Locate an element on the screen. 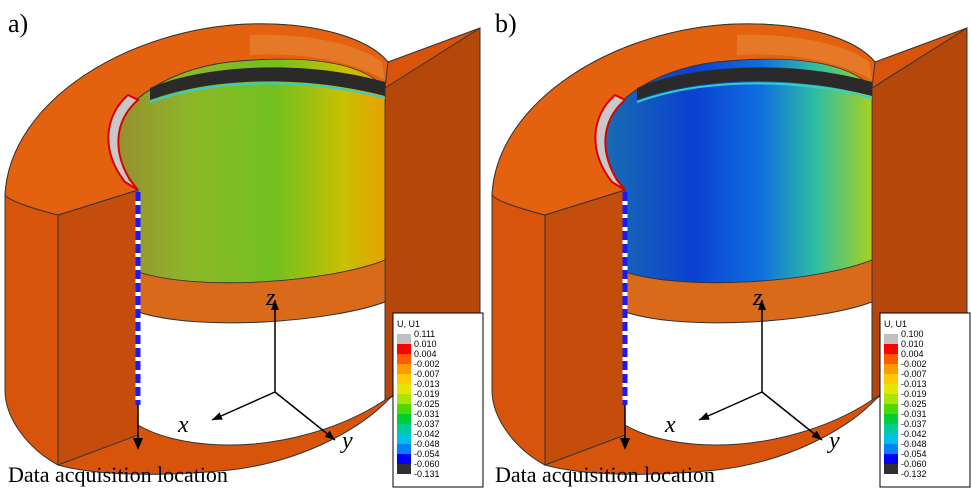 This screenshot has width=971, height=490. legend-value: -0.131 is located at coordinates (427, 474).